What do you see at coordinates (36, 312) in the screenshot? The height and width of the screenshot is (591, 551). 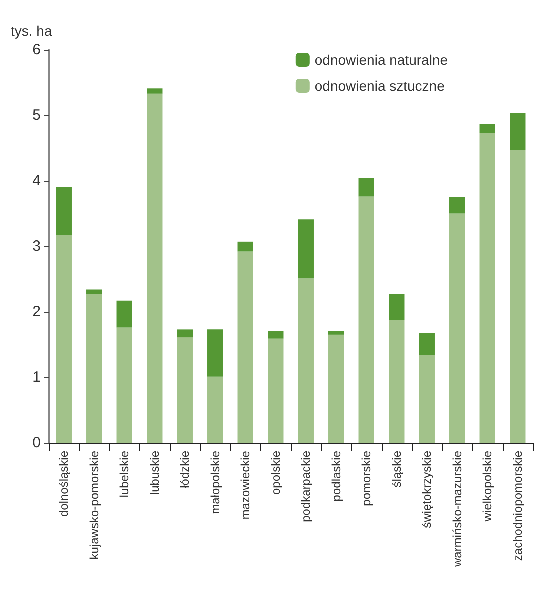 I see `y-tick-label: 2` at bounding box center [36, 312].